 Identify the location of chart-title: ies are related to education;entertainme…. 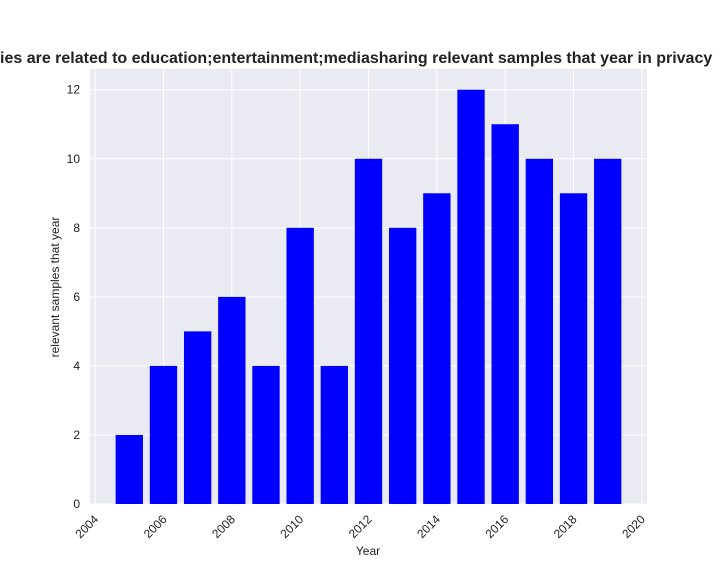
(356, 58).